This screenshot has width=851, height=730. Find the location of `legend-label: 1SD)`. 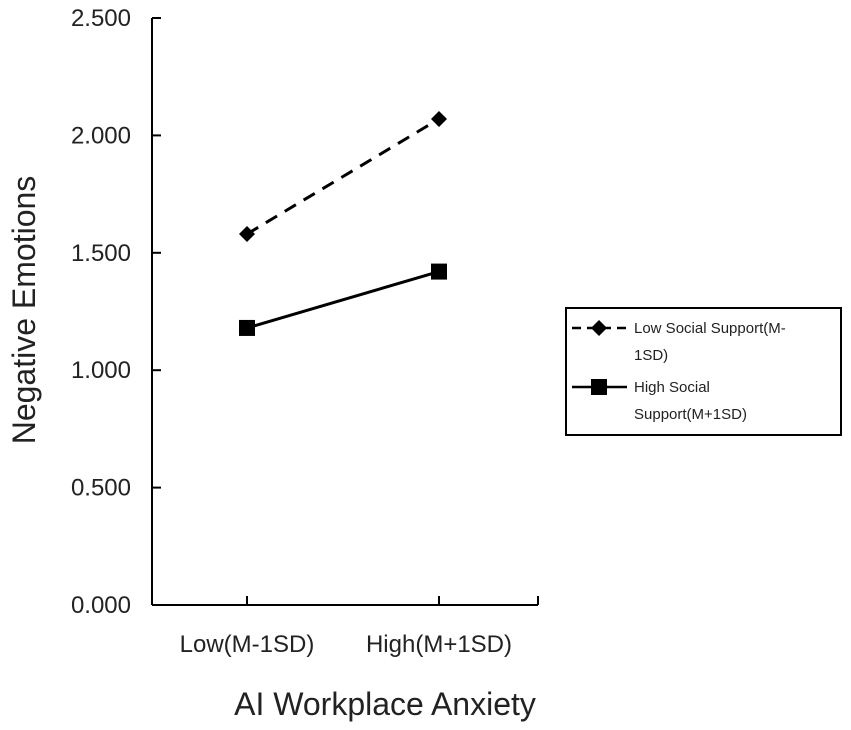

legend-label: 1SD) is located at coordinates (651, 355).